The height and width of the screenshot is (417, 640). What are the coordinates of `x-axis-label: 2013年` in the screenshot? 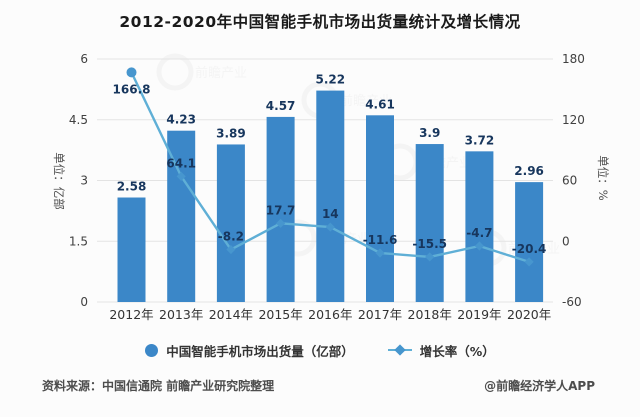 It's located at (181, 314).